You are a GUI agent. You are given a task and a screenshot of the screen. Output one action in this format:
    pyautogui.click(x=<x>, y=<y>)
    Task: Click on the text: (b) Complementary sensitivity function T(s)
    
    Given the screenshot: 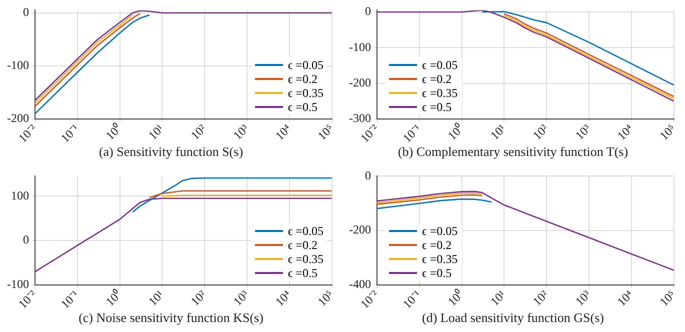 What is the action you would take?
    pyautogui.click(x=513, y=152)
    